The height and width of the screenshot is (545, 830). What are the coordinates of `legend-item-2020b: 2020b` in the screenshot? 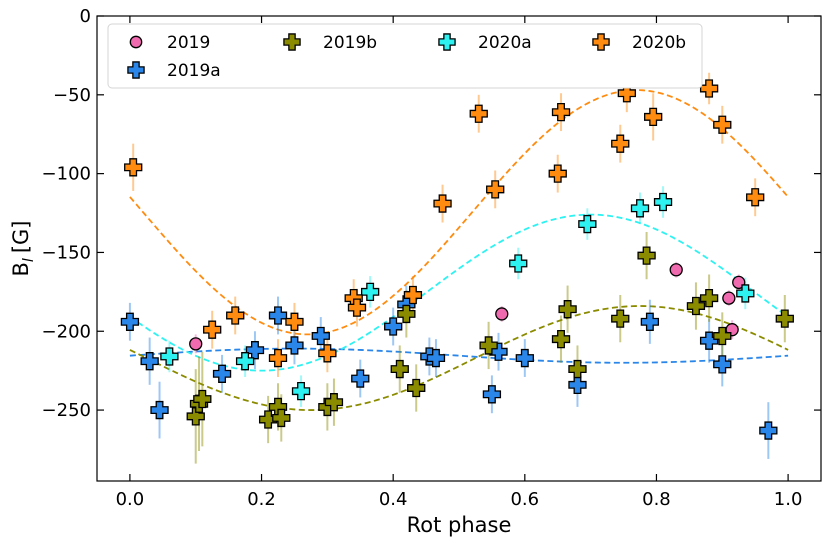 It's located at (639, 43).